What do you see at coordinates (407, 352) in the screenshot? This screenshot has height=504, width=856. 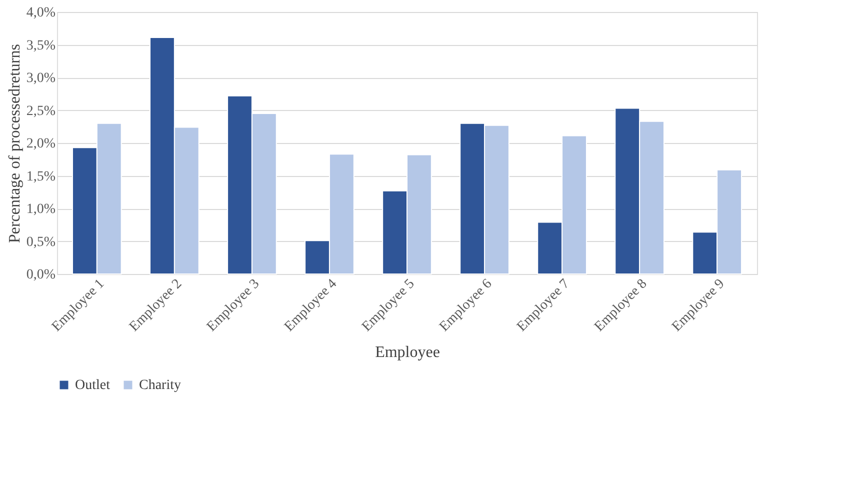 I see `x-axis-title: Employee` at bounding box center [407, 352].